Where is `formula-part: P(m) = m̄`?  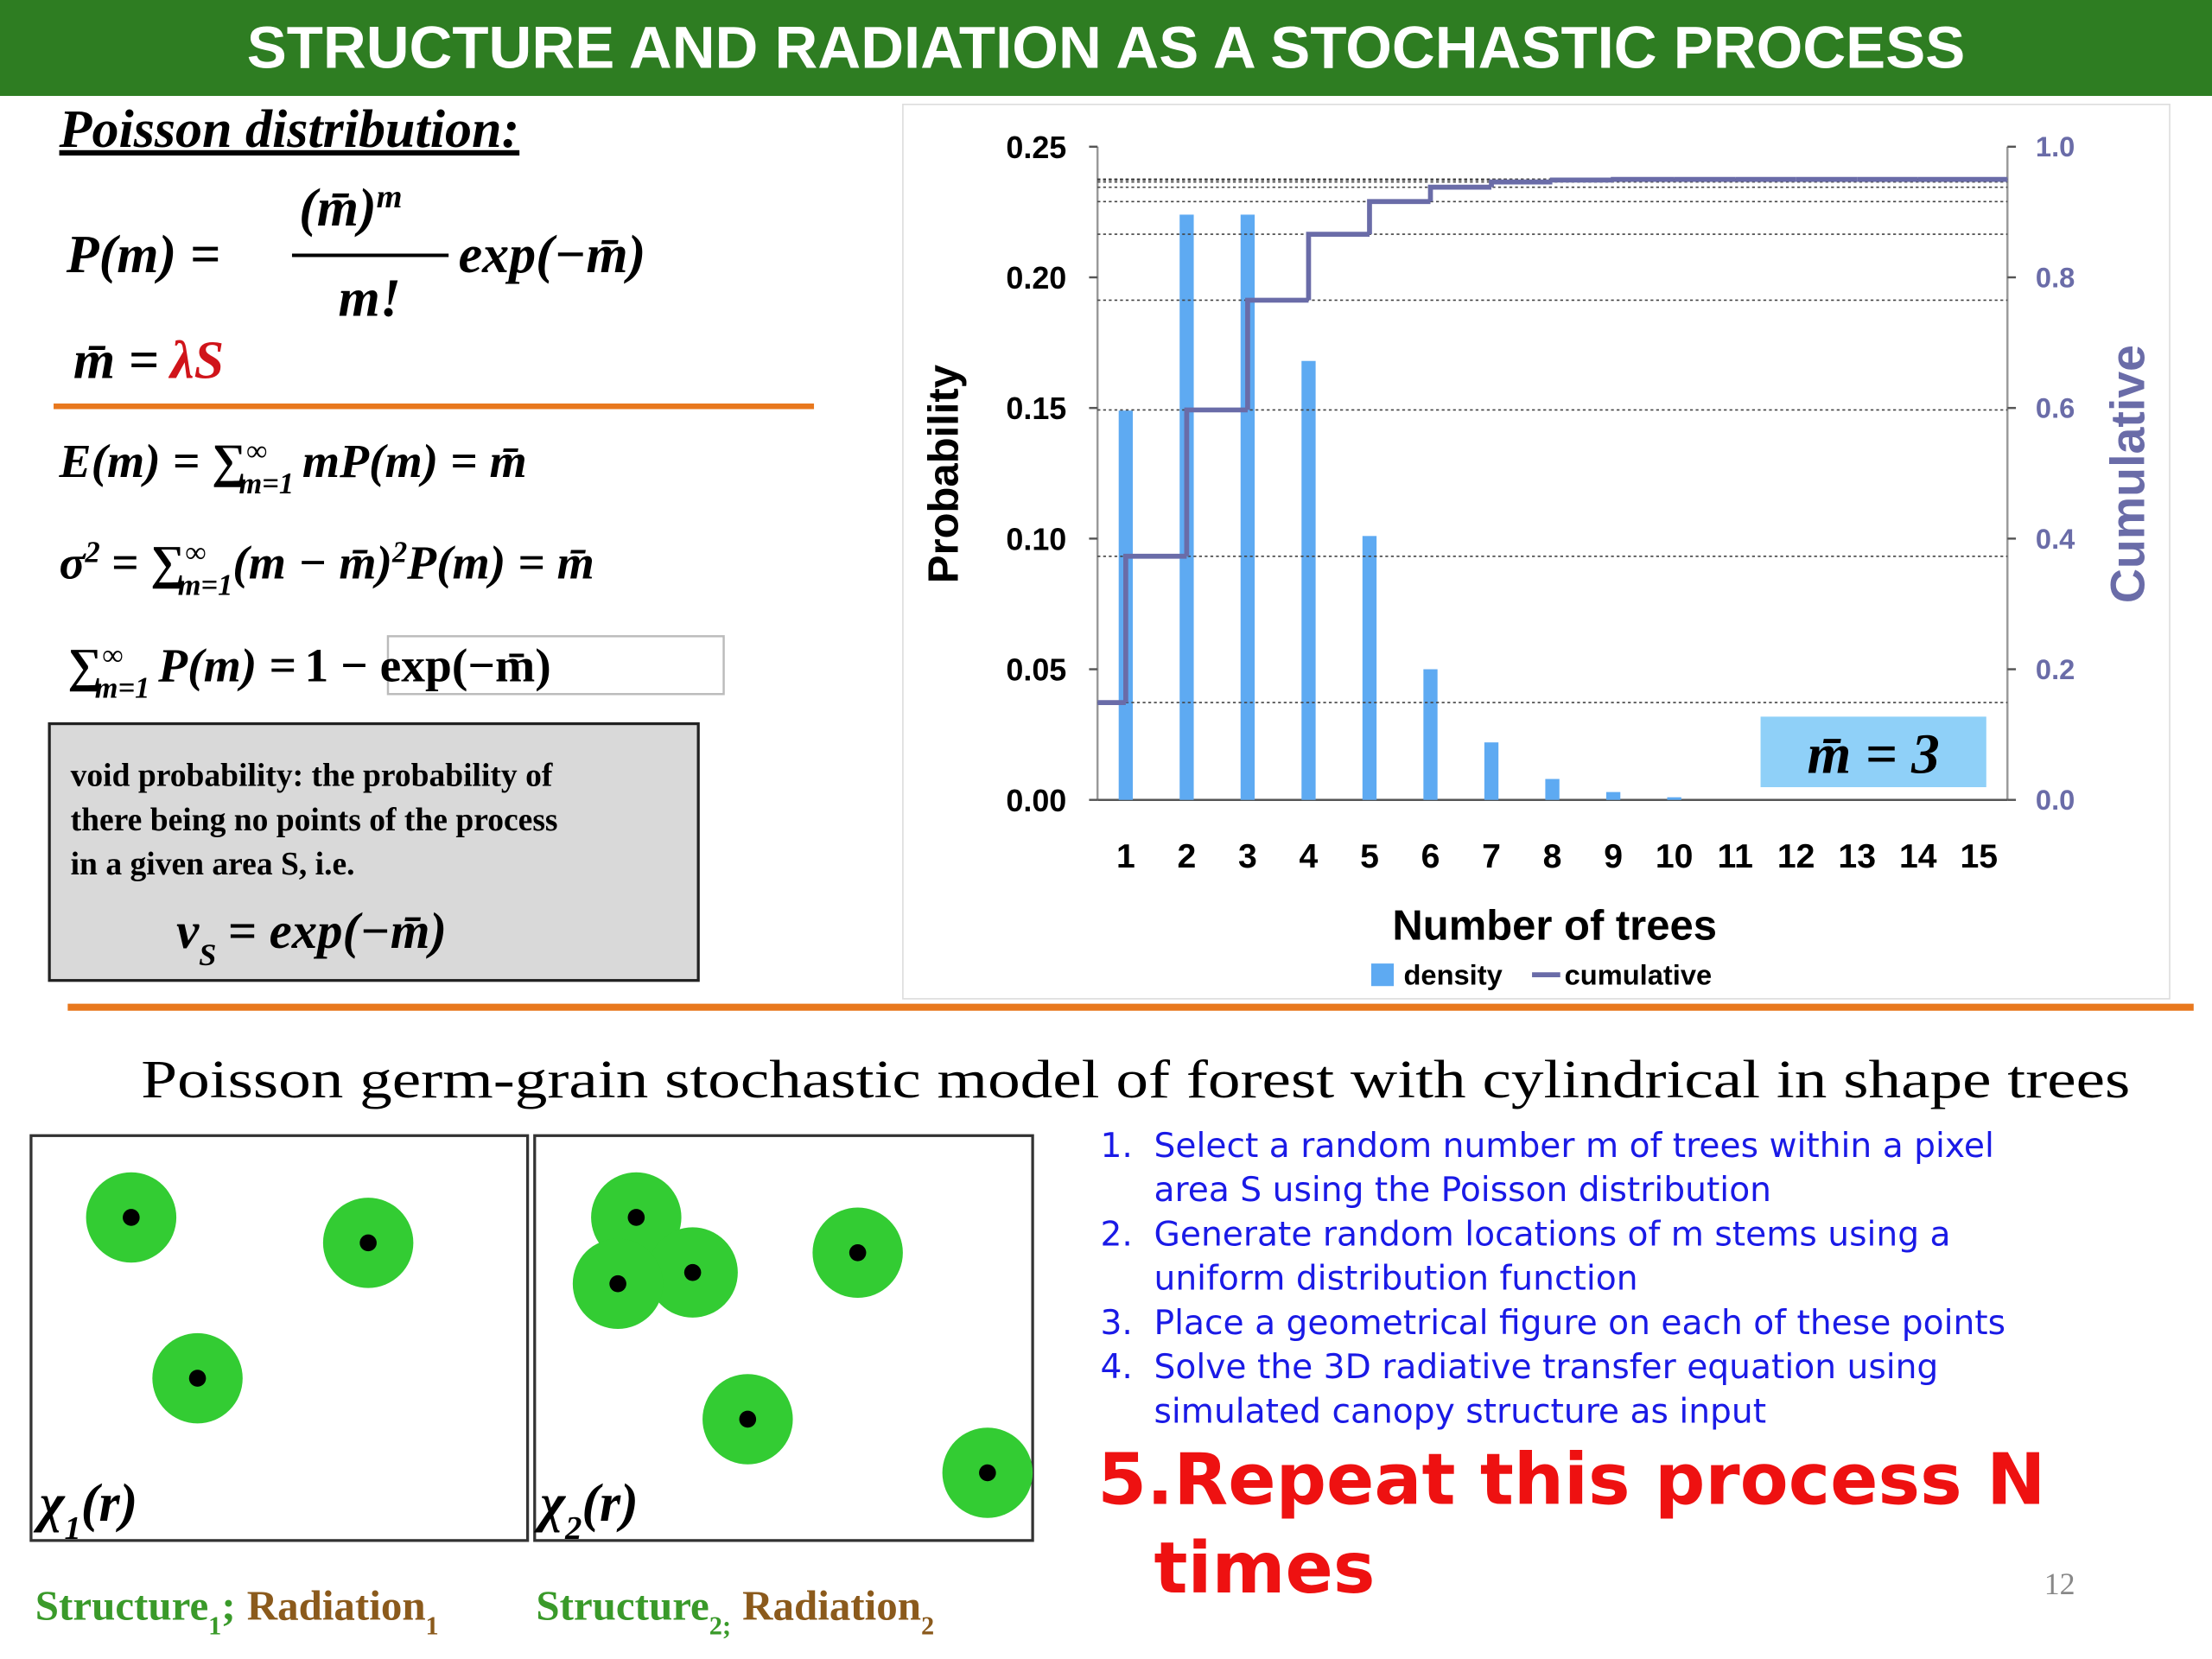
formula-part: P(m) = m̄ is located at coordinates (500, 563).